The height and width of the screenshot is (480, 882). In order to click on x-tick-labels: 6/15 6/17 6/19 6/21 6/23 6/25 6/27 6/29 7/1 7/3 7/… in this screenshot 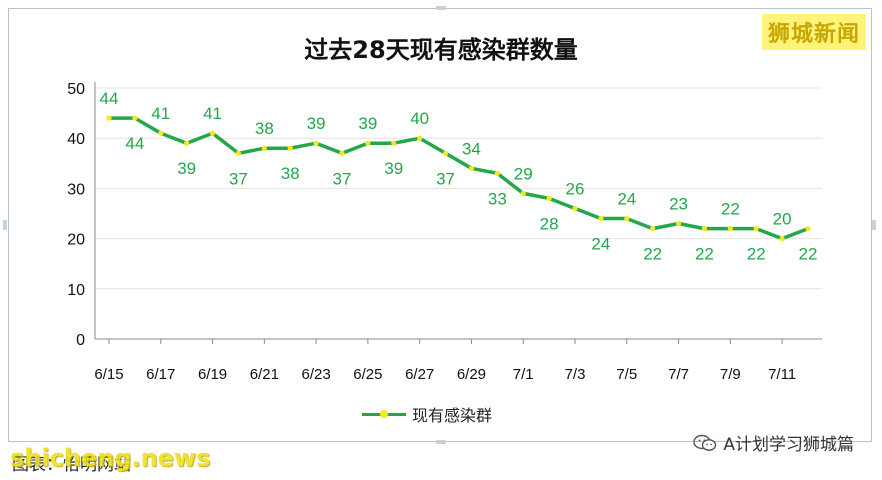, I will do `click(445, 374)`.